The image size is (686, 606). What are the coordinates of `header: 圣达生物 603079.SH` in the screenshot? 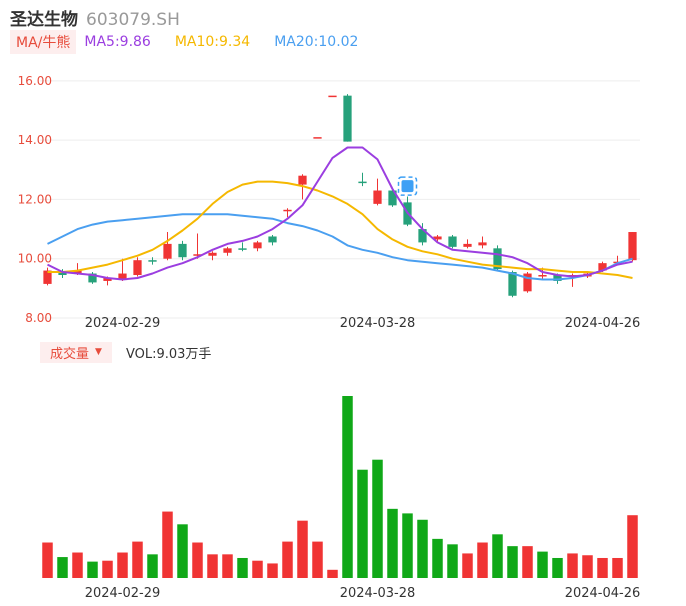 It's located at (95, 17).